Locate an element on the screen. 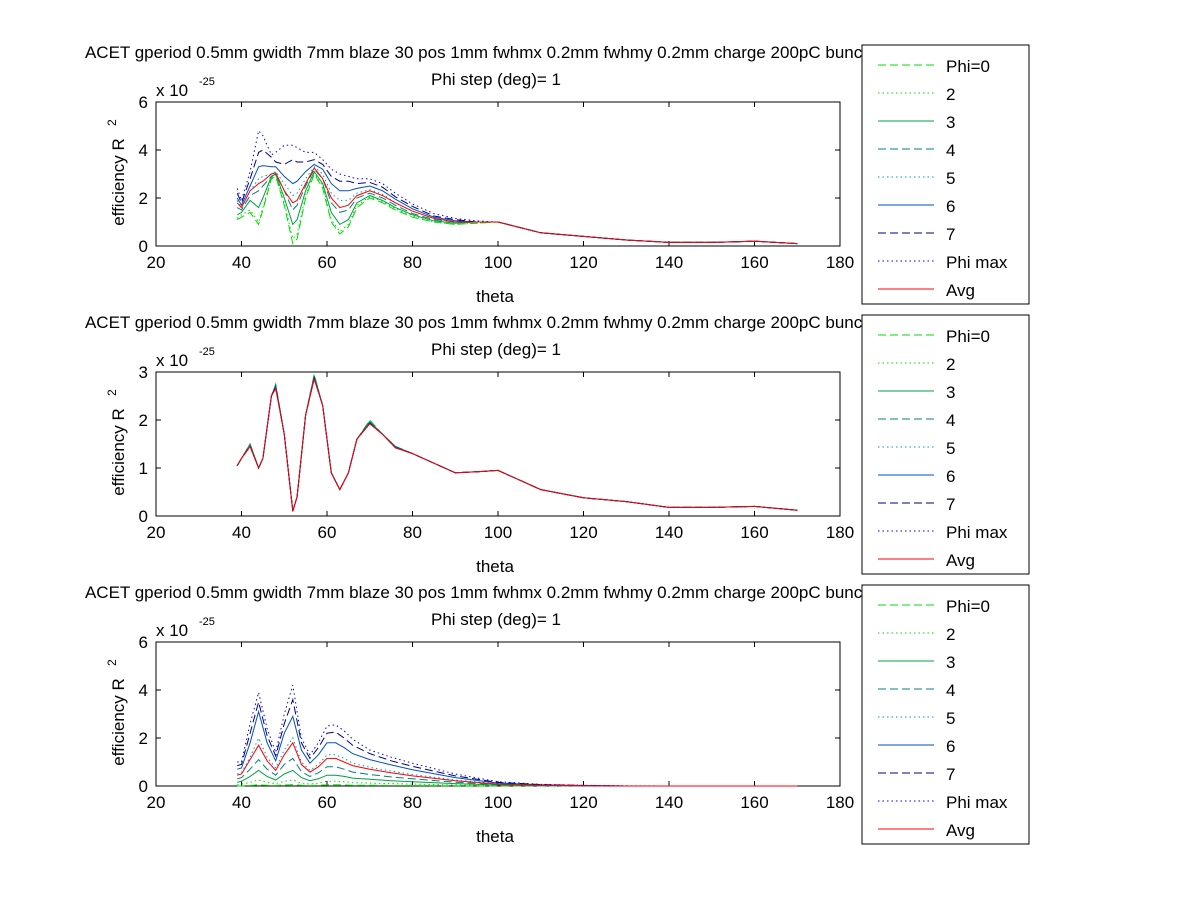 This screenshot has height=901, width=1200. legend-entry-label: 7 is located at coordinates (950, 234).